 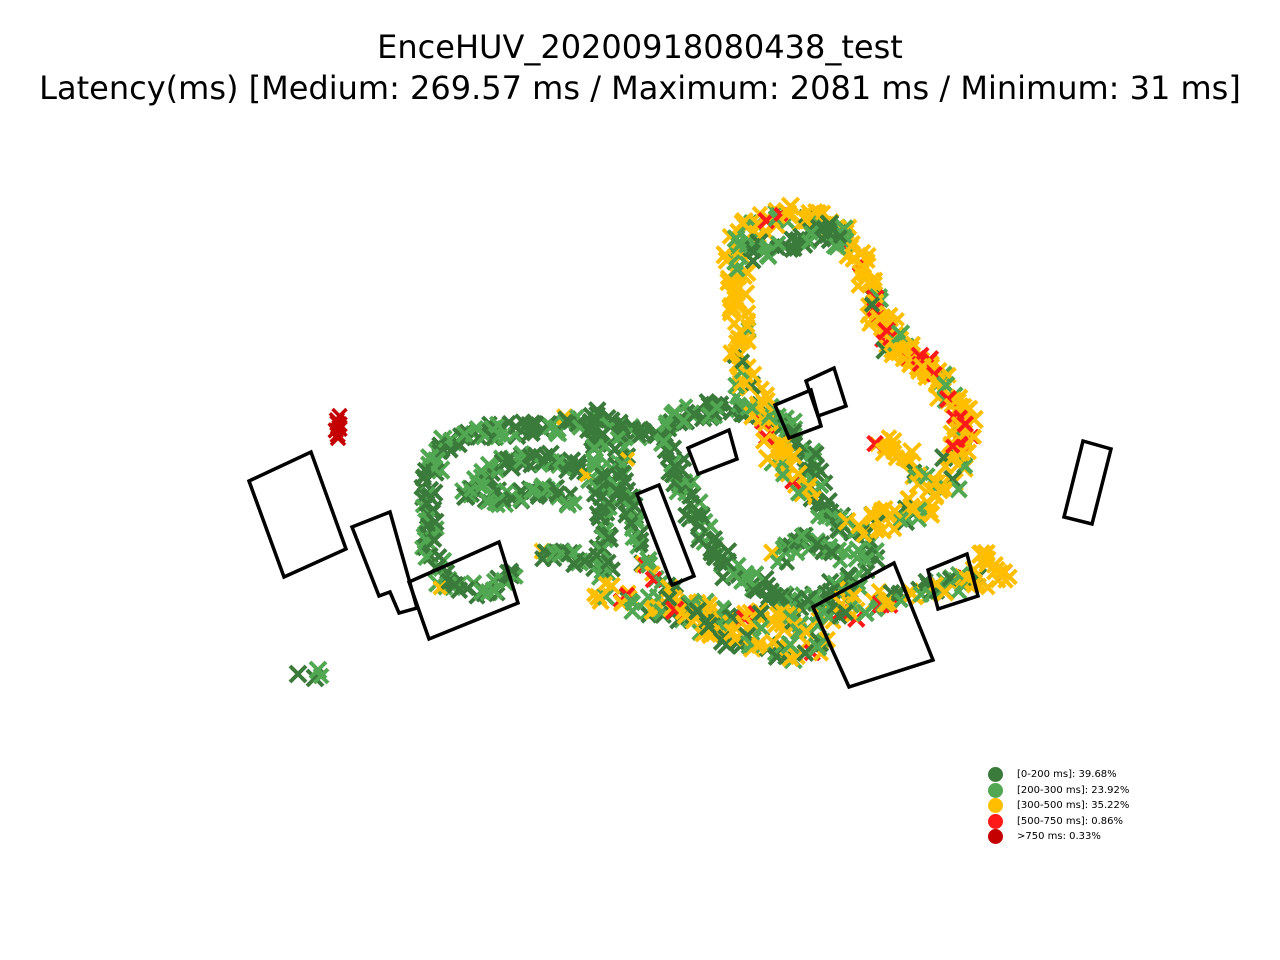 What do you see at coordinates (1073, 805) in the screenshot?
I see `legend-label: [300-500 ms]: 35.22%` at bounding box center [1073, 805].